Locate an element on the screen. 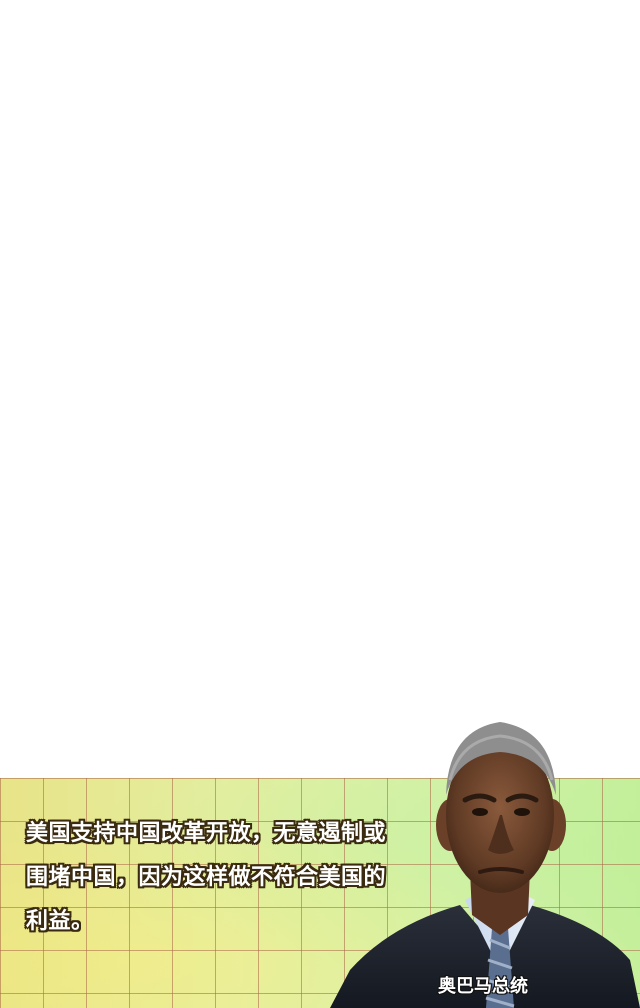  portrait-image is located at coordinates (485, 854).